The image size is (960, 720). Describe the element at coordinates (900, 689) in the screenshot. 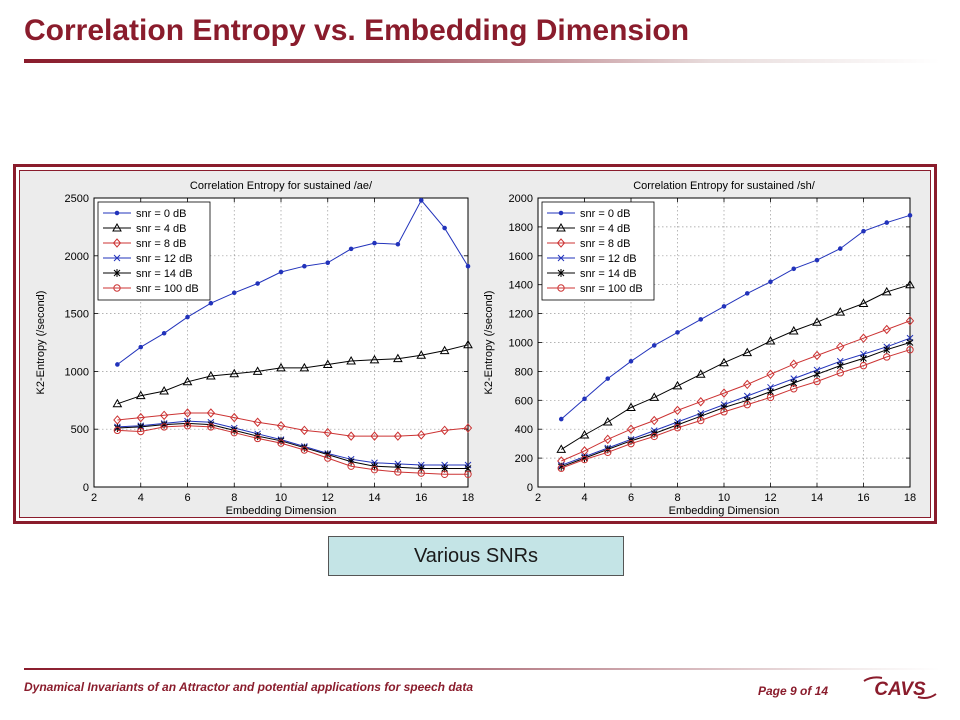

I see `cavs-logo-text: CAVS` at that location.